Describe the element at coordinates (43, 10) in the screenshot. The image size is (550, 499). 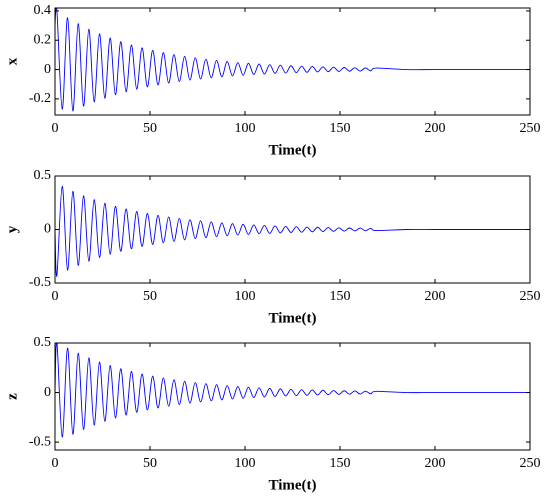
I see `y-tick-label: 0.4` at that location.